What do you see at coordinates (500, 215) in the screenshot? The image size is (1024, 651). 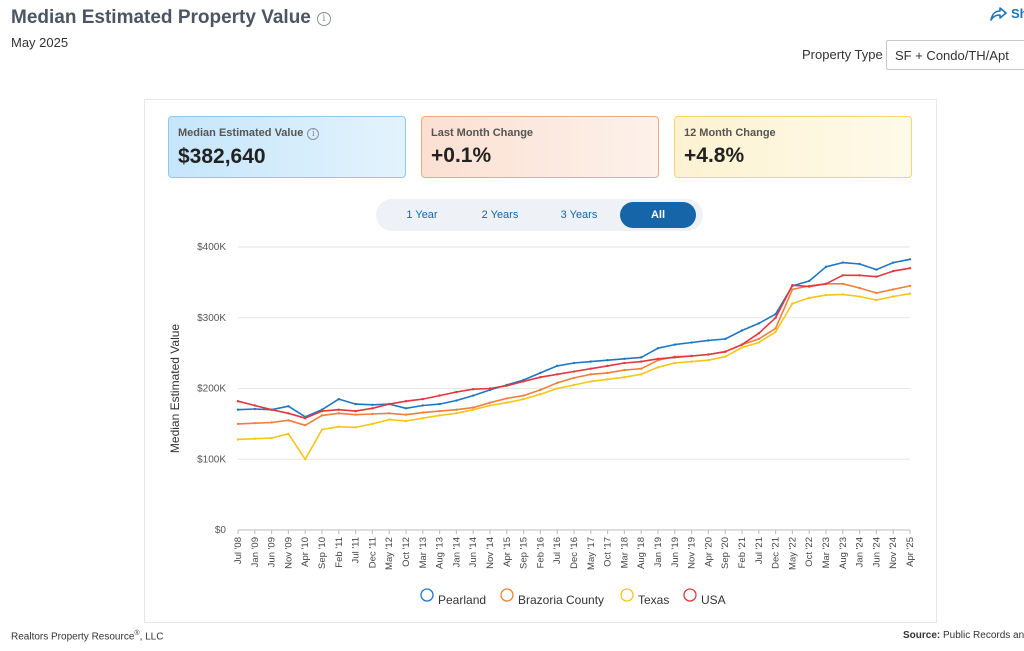 I see `range-2-years-button: 2 Years` at bounding box center [500, 215].